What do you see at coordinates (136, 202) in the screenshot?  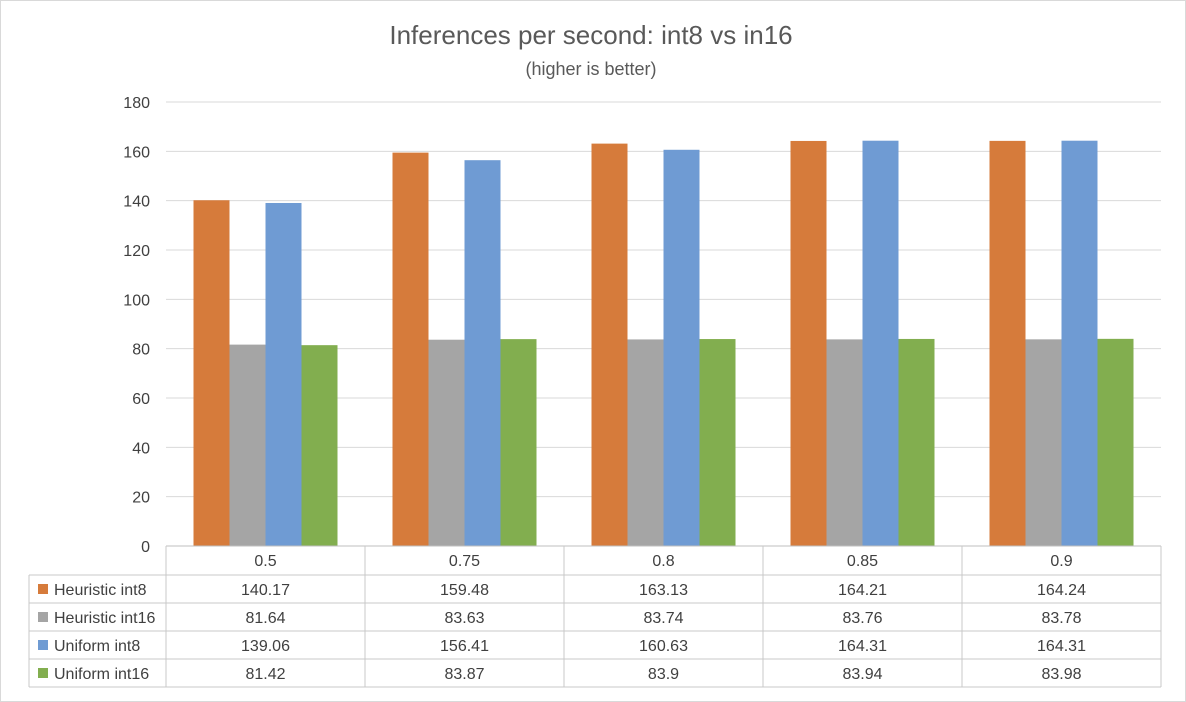 I see `y-tick-label: 140` at bounding box center [136, 202].